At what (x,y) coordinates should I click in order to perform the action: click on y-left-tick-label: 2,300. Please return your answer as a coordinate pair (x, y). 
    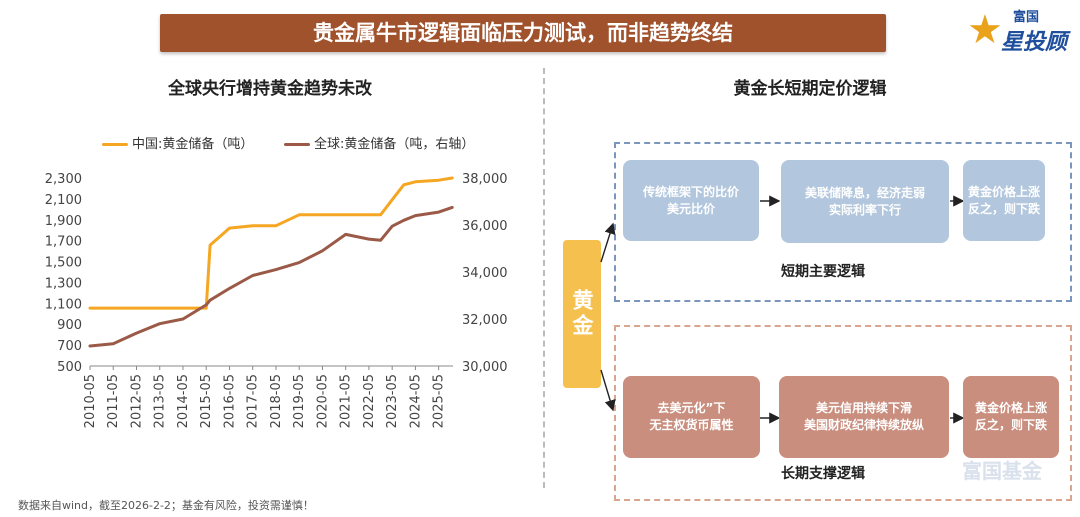
    Looking at the image, I should click on (63, 179).